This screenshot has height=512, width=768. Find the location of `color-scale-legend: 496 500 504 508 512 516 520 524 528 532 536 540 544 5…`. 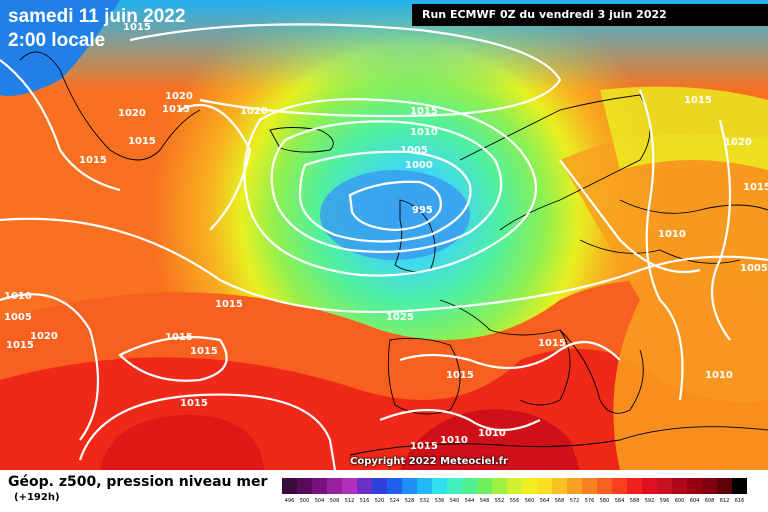

color-scale-legend: 496 500 504 508 512 516 520 524 528 532 536 540 544 5… is located at coordinates (514, 491).